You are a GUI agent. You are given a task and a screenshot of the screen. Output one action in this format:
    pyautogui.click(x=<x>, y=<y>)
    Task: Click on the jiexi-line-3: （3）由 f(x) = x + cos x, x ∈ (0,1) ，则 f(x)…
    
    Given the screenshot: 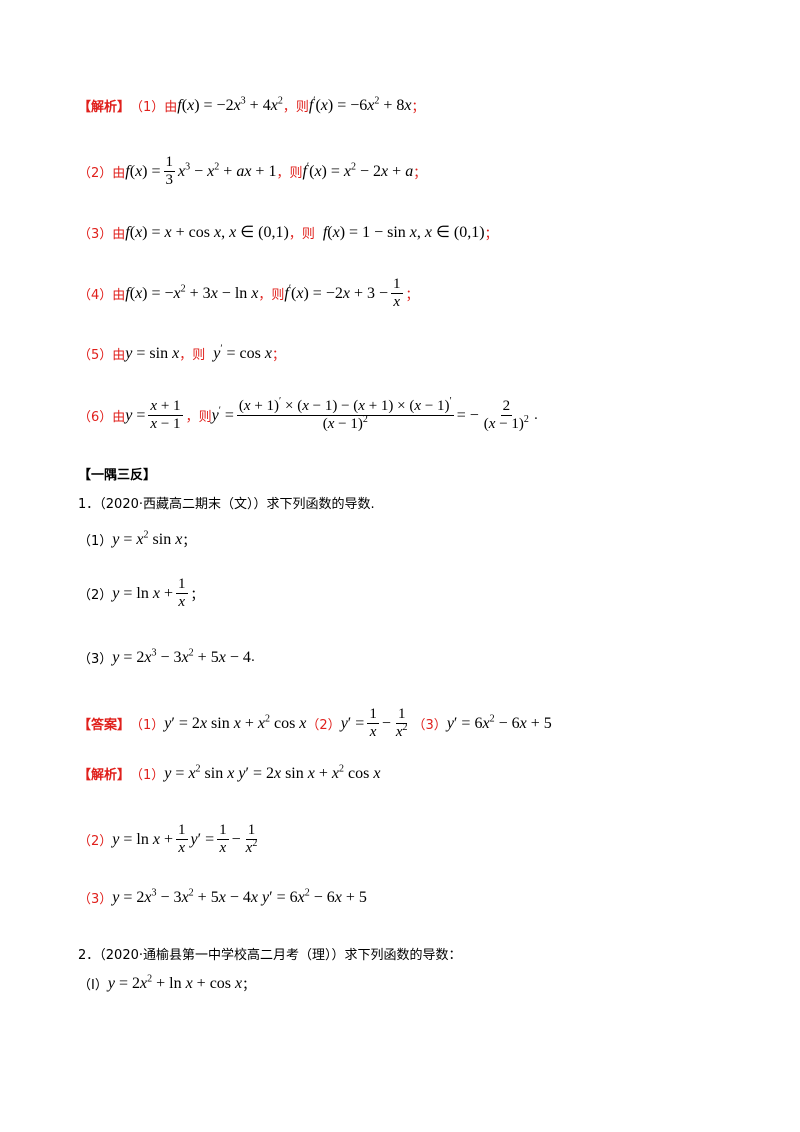 What is the action you would take?
    pyautogui.click(x=288, y=232)
    